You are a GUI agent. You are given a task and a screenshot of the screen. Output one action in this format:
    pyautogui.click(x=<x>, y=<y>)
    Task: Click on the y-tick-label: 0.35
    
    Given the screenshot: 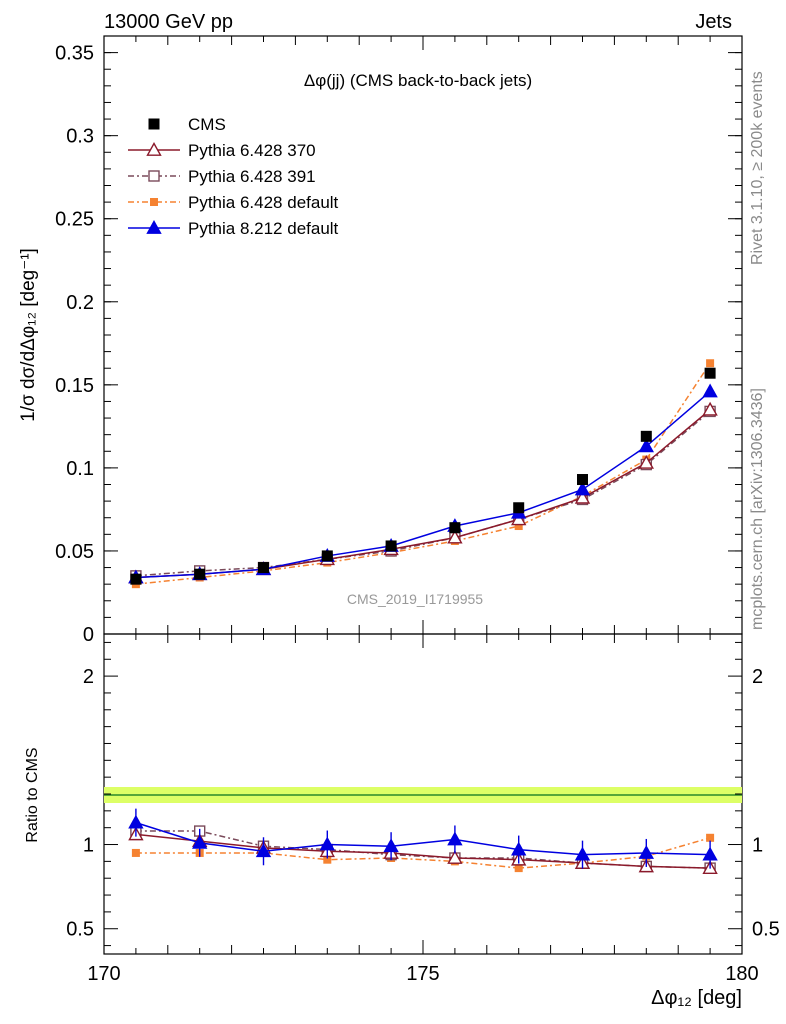 What is the action you would take?
    pyautogui.click(x=74, y=54)
    